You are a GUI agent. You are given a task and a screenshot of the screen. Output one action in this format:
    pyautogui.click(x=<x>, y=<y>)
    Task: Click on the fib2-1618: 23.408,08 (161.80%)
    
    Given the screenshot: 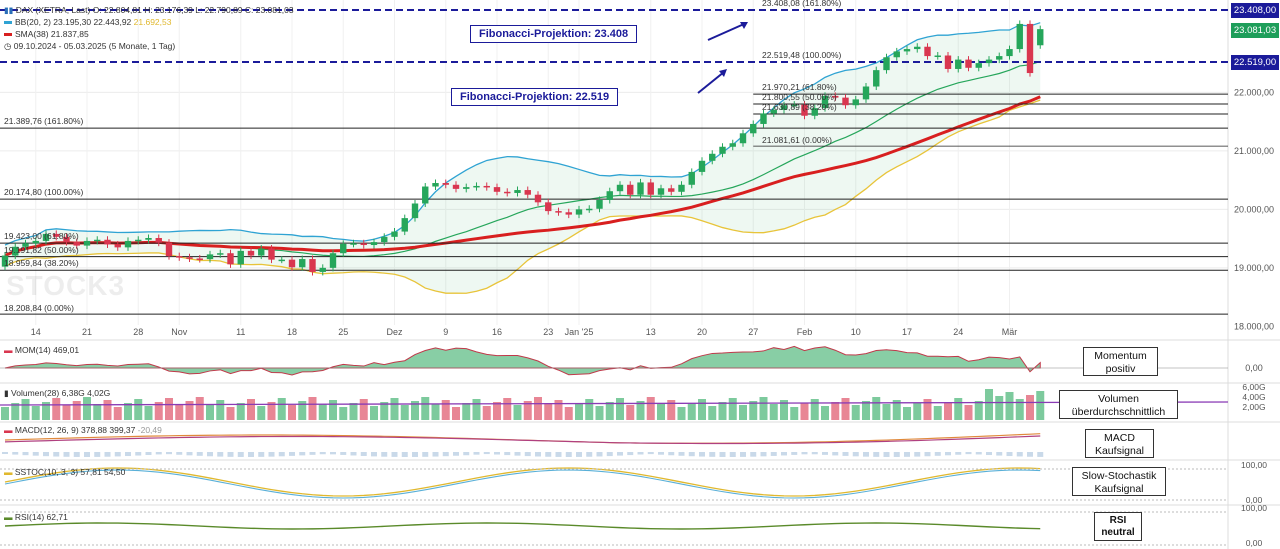 What is the action you would take?
    pyautogui.click(x=802, y=4)
    